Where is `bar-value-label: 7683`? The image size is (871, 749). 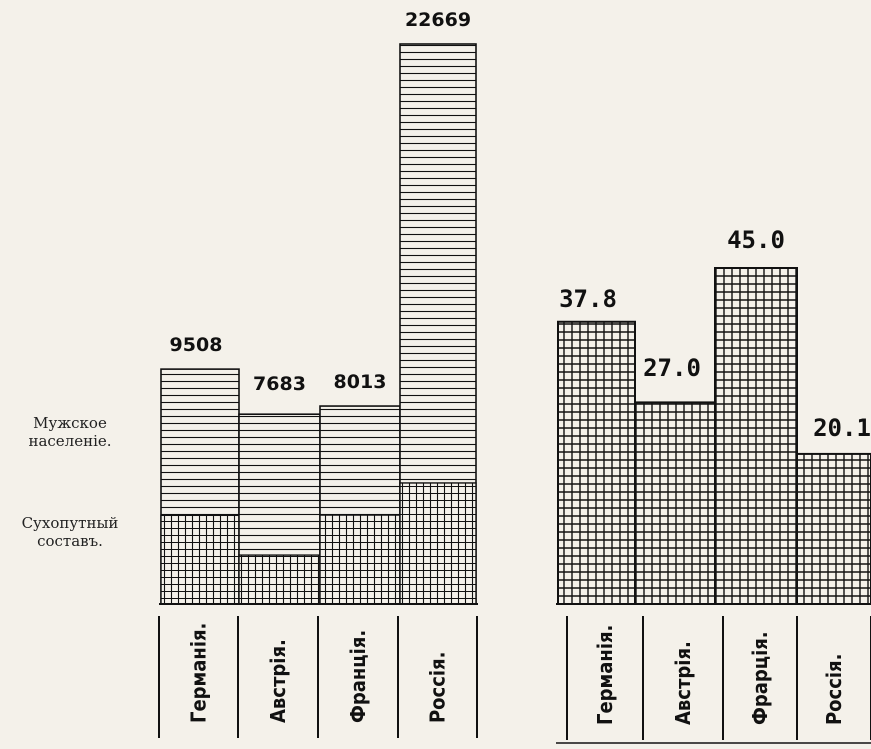 bar-value-label: 7683 is located at coordinates (279, 384).